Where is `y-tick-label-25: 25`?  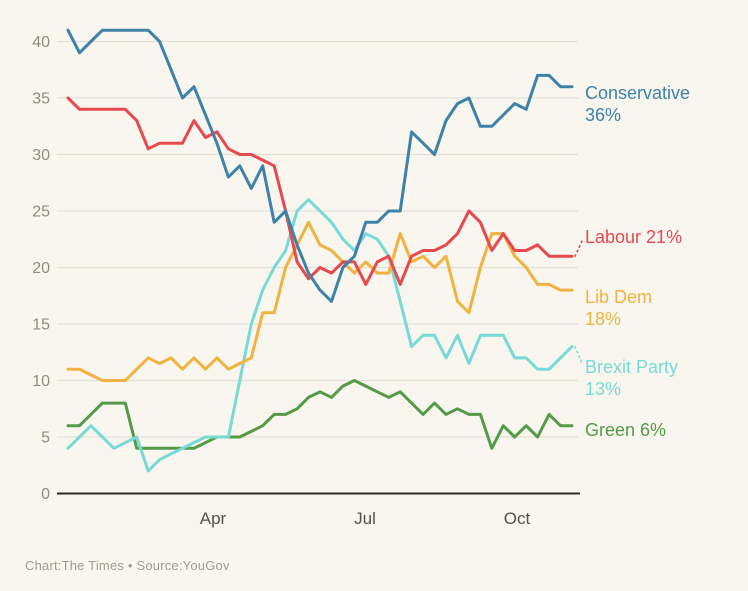
y-tick-label-25: 25 is located at coordinates (41, 212).